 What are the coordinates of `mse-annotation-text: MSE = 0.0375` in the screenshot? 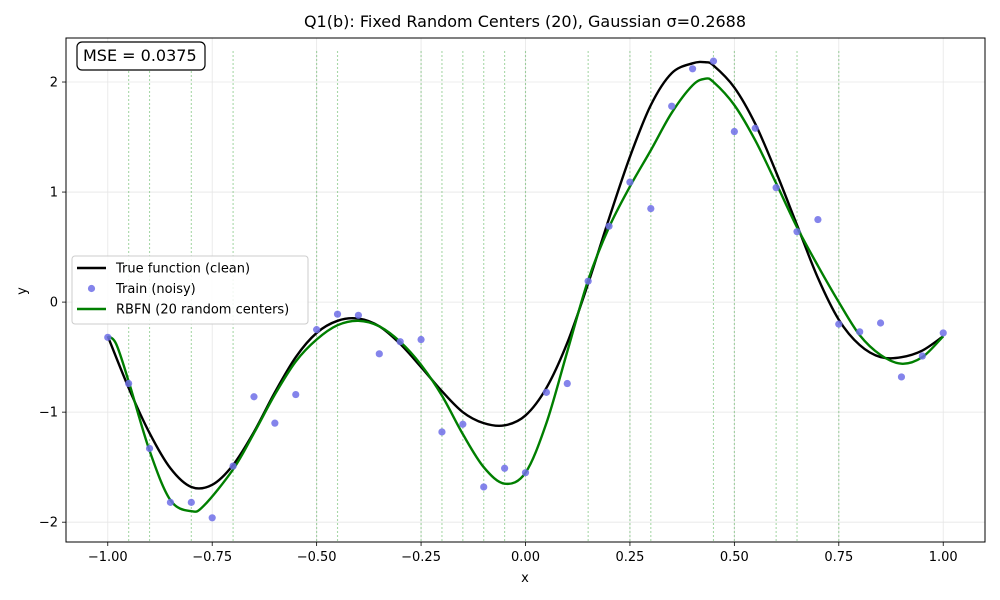 It's located at (140, 55).